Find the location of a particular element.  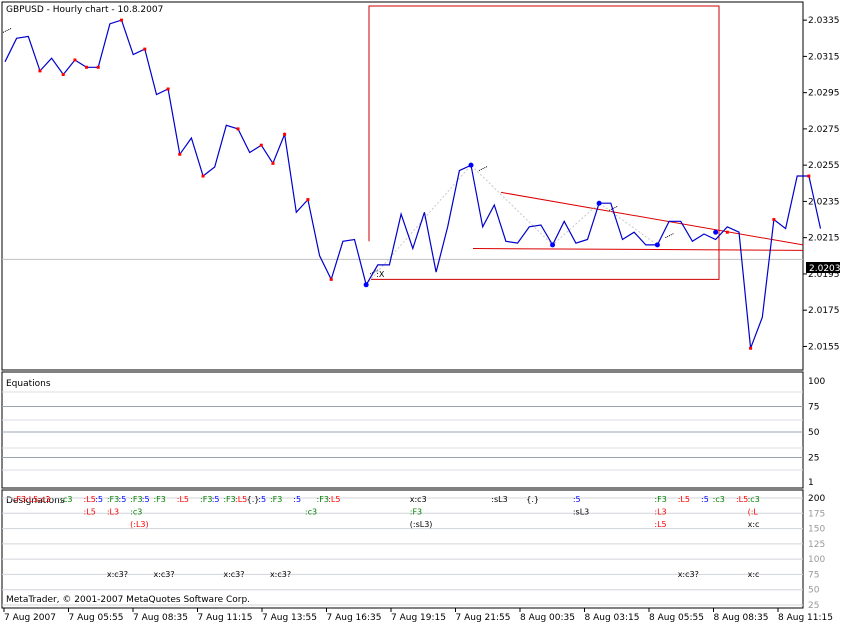

x-tick-label: 7 Aug 13:55 is located at coordinates (289, 618).